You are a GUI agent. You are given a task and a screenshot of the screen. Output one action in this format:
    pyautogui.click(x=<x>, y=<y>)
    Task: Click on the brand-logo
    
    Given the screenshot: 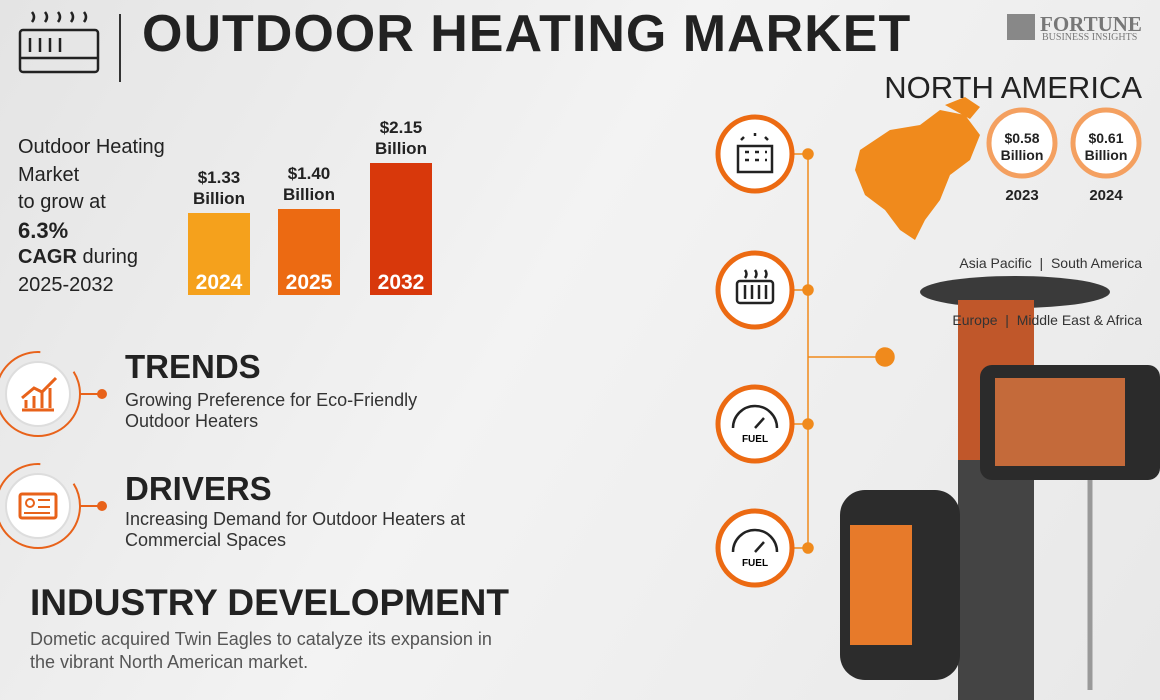 What is the action you would take?
    pyautogui.click(x=1021, y=27)
    